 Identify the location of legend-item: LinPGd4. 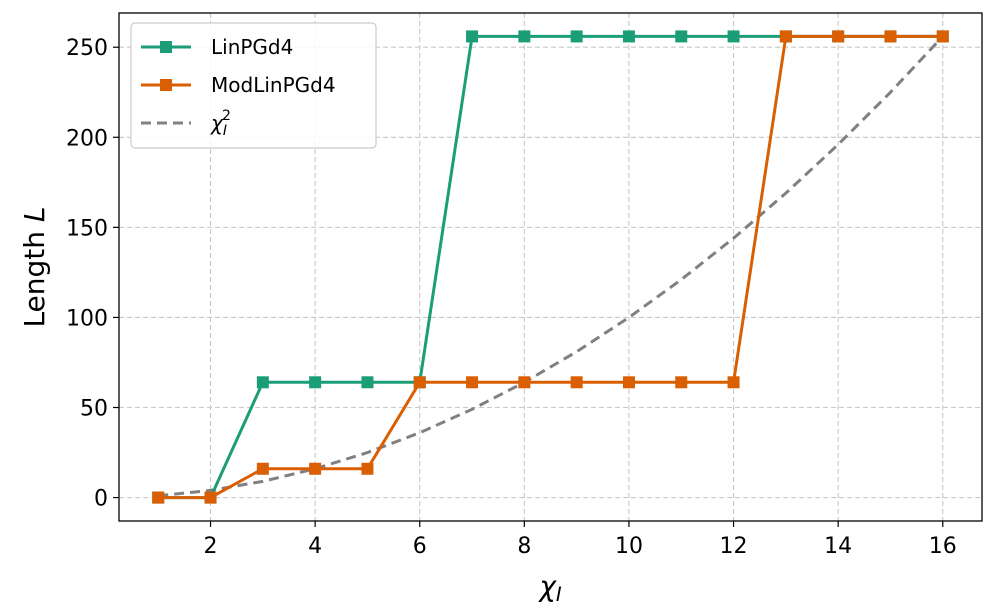
(217, 47).